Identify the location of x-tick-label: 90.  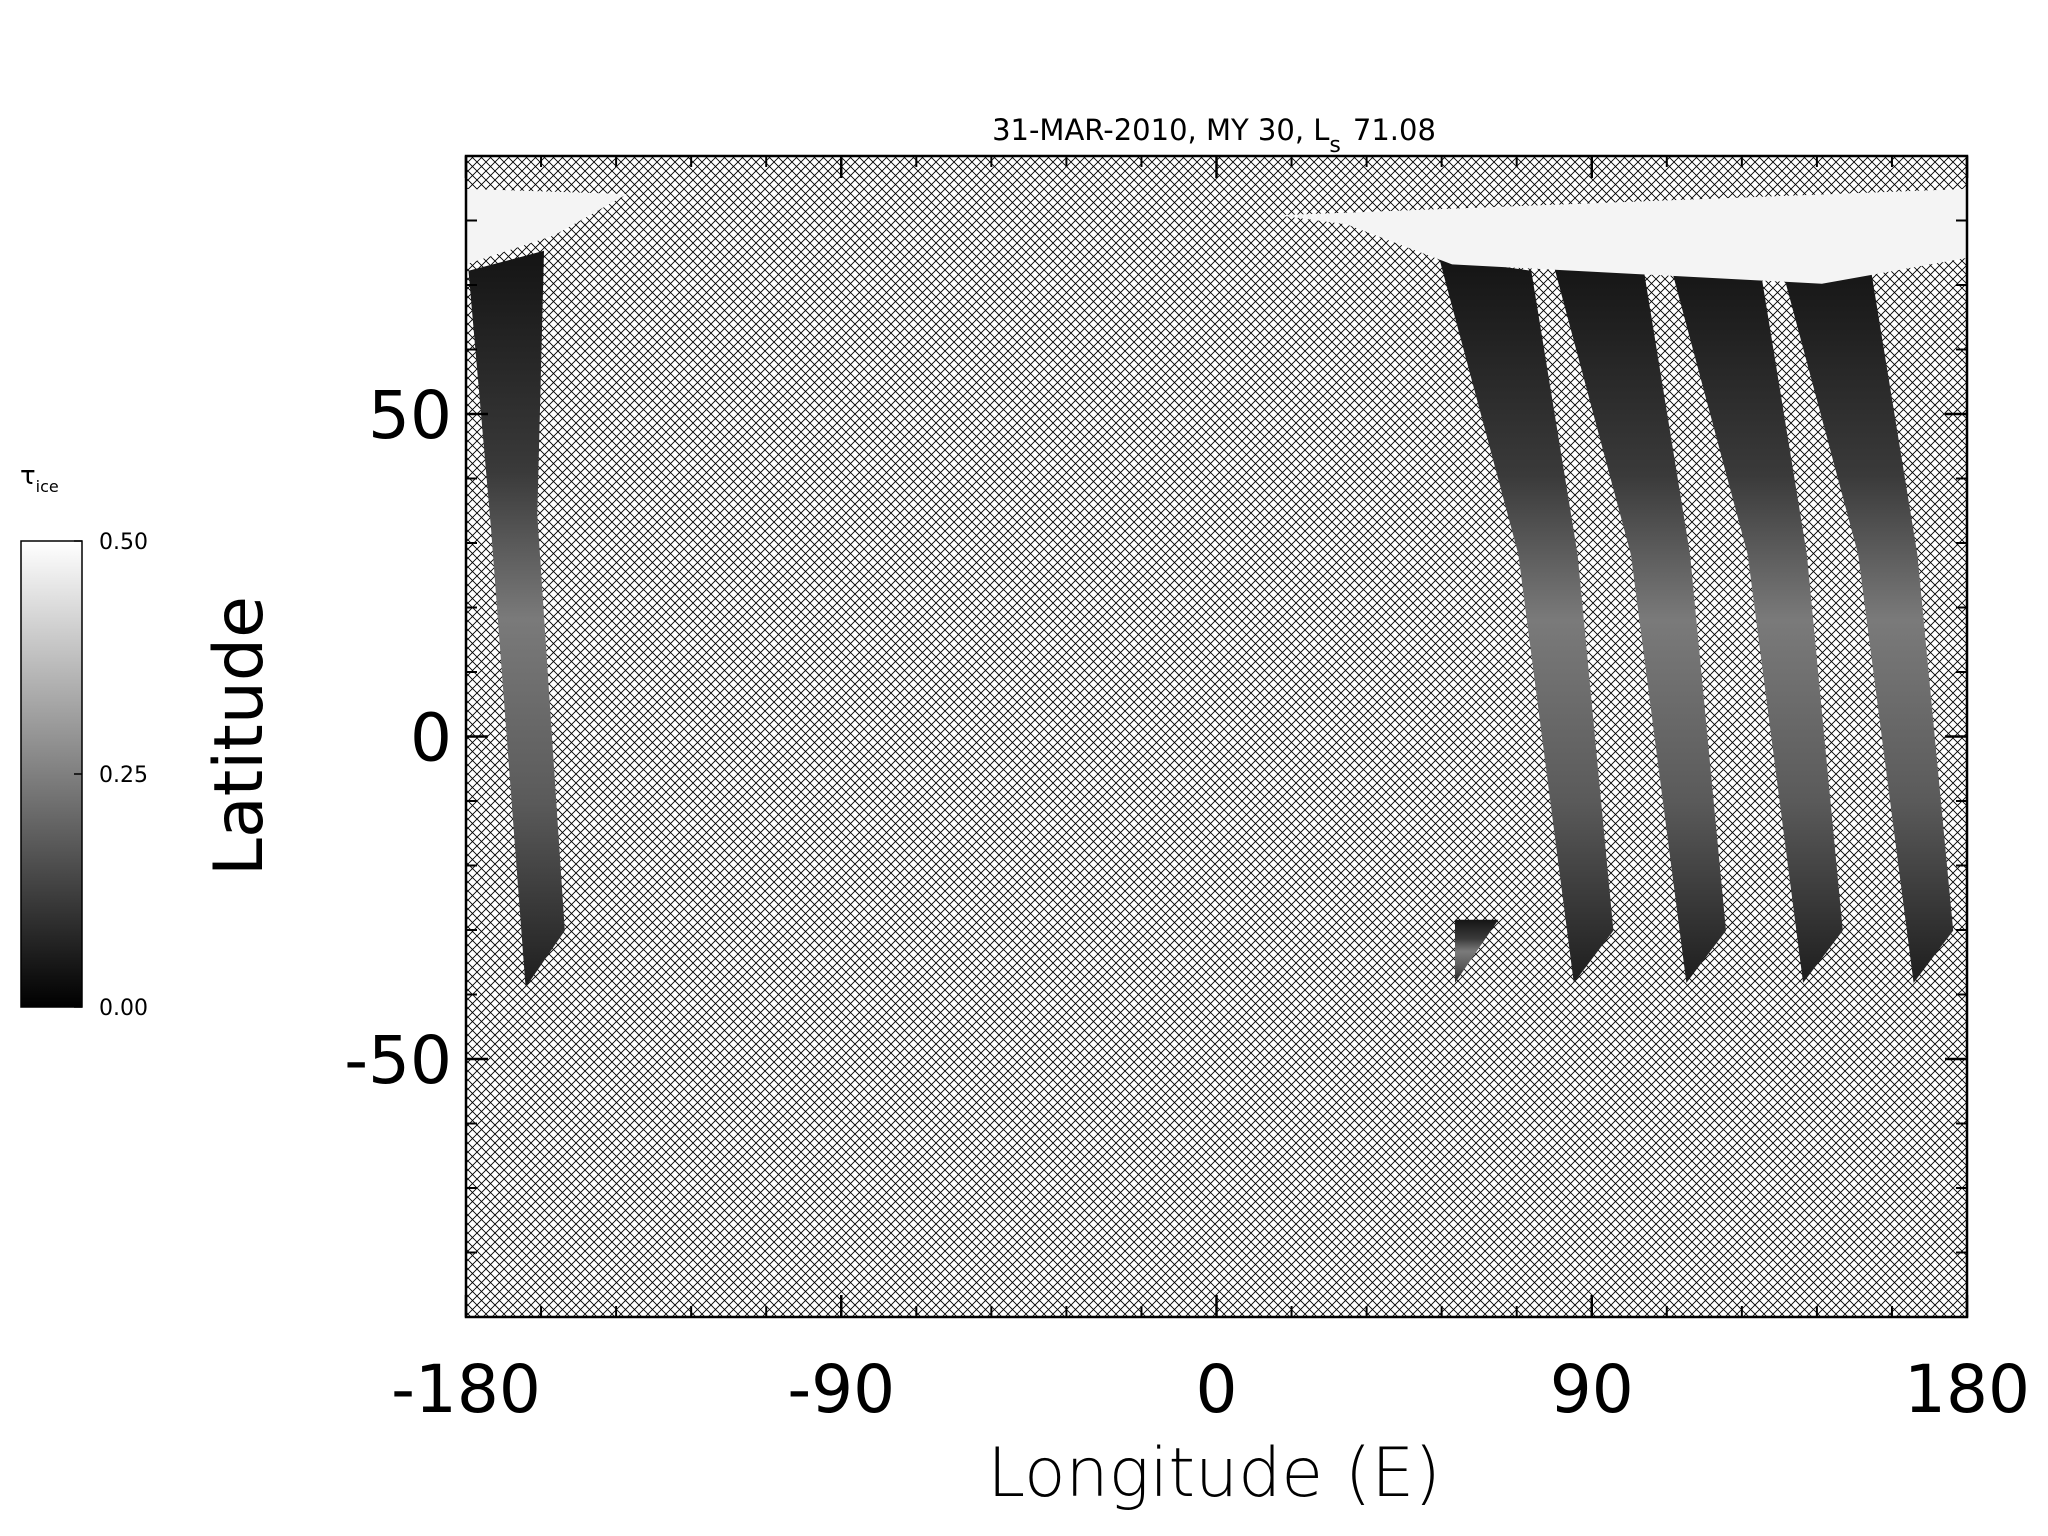
(1592, 1389).